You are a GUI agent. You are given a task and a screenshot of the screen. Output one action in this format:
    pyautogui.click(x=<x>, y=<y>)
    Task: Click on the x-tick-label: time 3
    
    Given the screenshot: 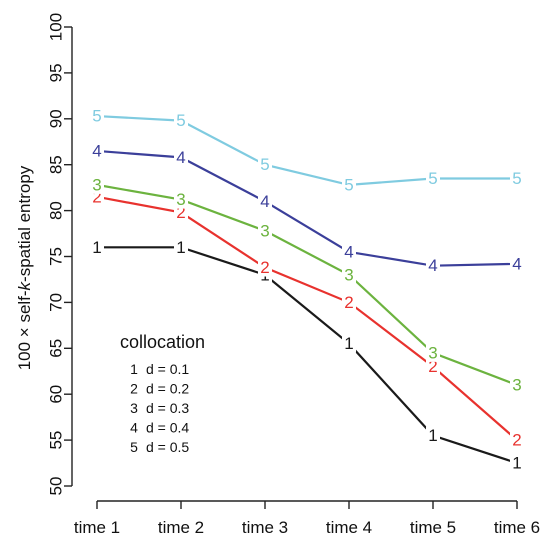 What is the action you would take?
    pyautogui.click(x=265, y=527)
    